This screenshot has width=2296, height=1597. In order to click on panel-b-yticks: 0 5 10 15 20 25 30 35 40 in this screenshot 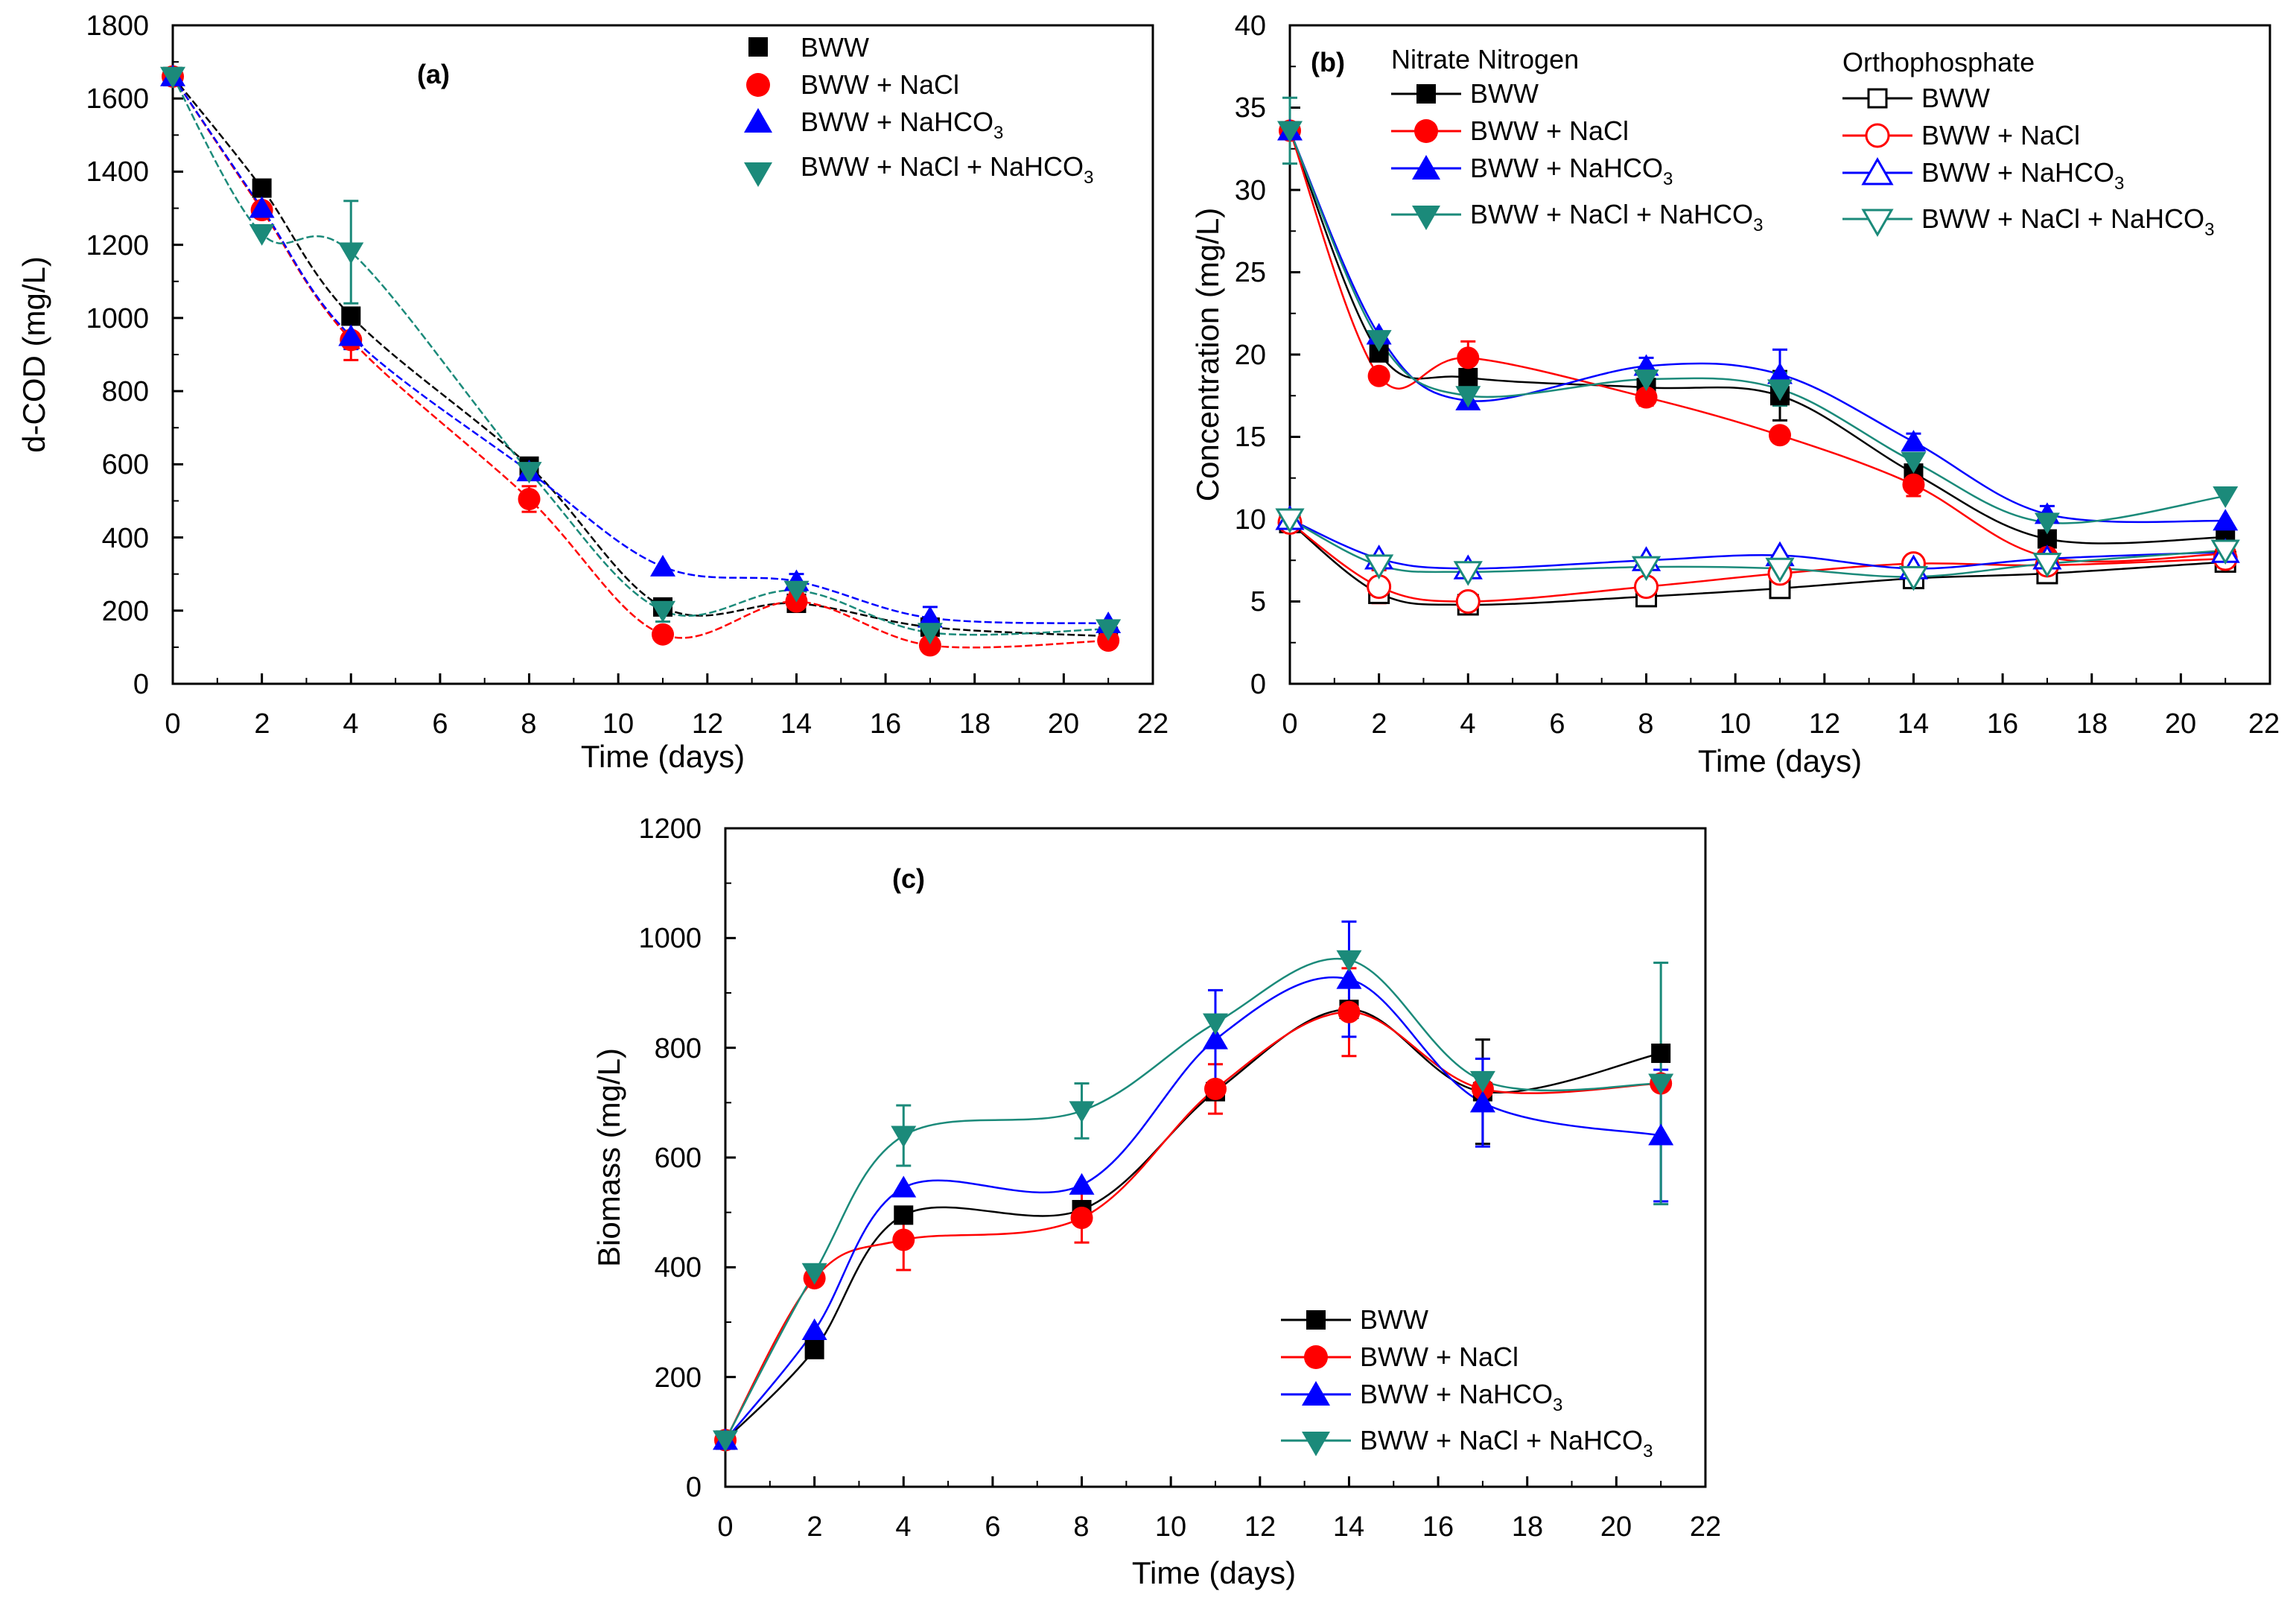, I will do `click(1250, 355)`.